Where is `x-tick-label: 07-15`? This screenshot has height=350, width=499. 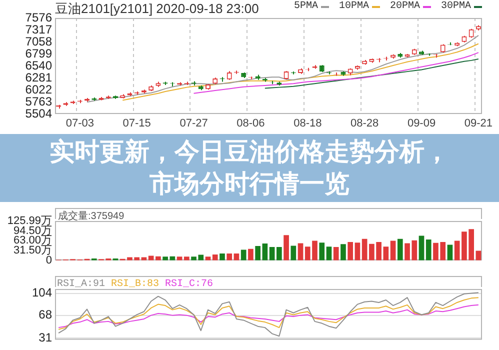 x-tick-label: 07-15 is located at coordinates (136, 124).